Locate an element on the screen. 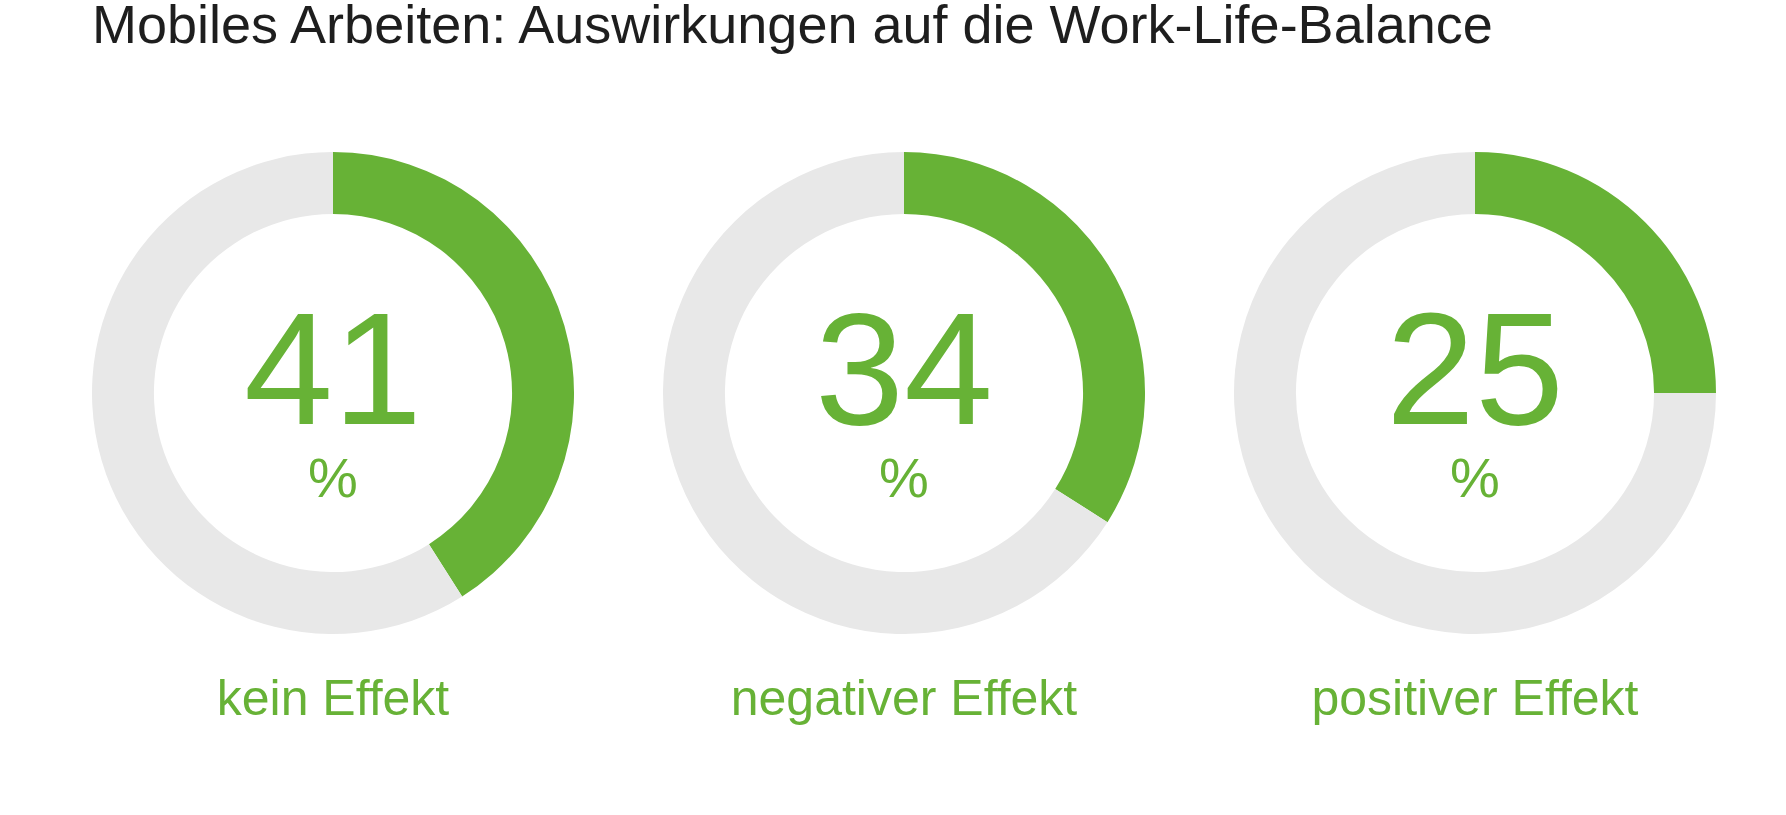 This screenshot has width=1786, height=815. text: positiver Effekt is located at coordinates (1475, 698).